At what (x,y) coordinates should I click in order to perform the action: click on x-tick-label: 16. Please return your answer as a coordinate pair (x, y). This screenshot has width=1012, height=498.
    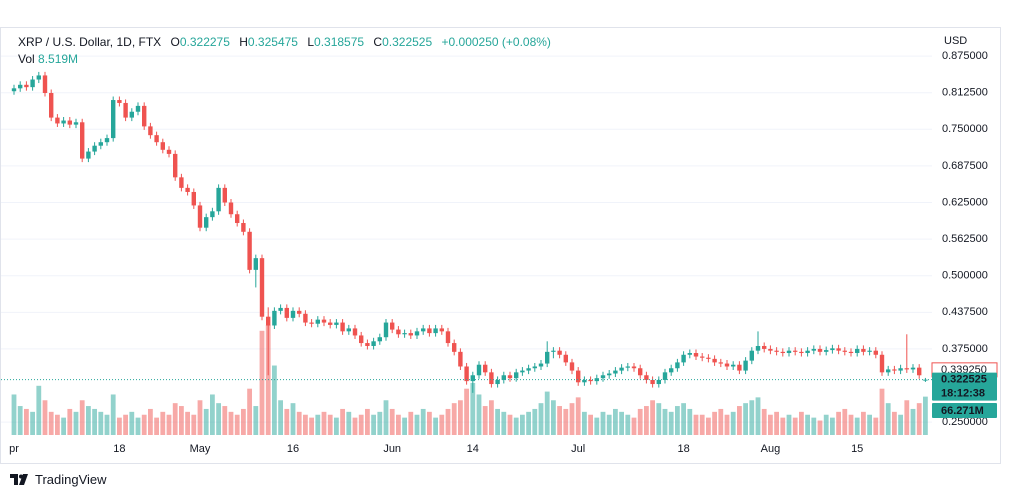
    Looking at the image, I should click on (293, 449).